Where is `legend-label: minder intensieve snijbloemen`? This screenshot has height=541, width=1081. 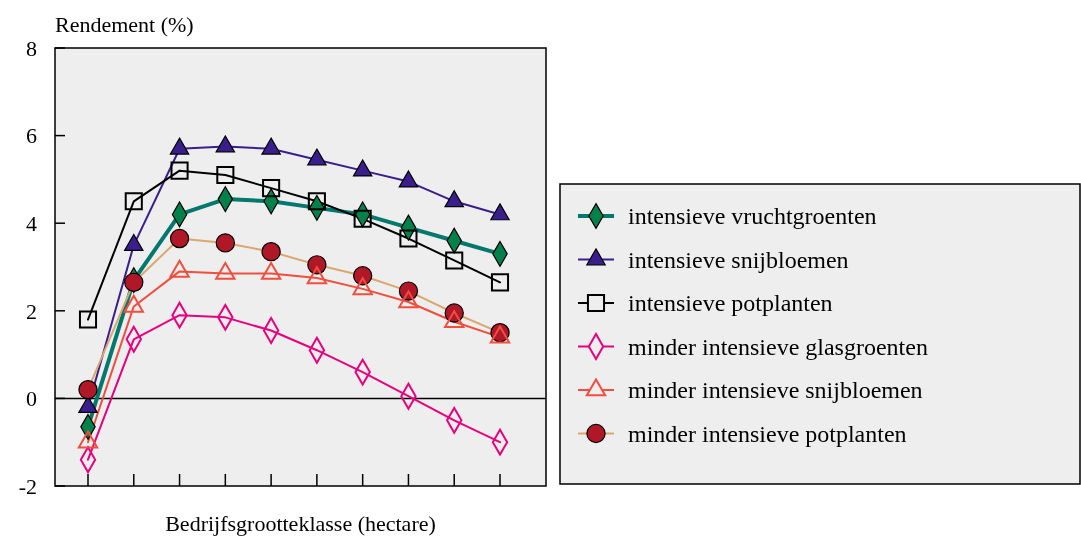 legend-label: minder intensieve snijbloemen is located at coordinates (775, 390).